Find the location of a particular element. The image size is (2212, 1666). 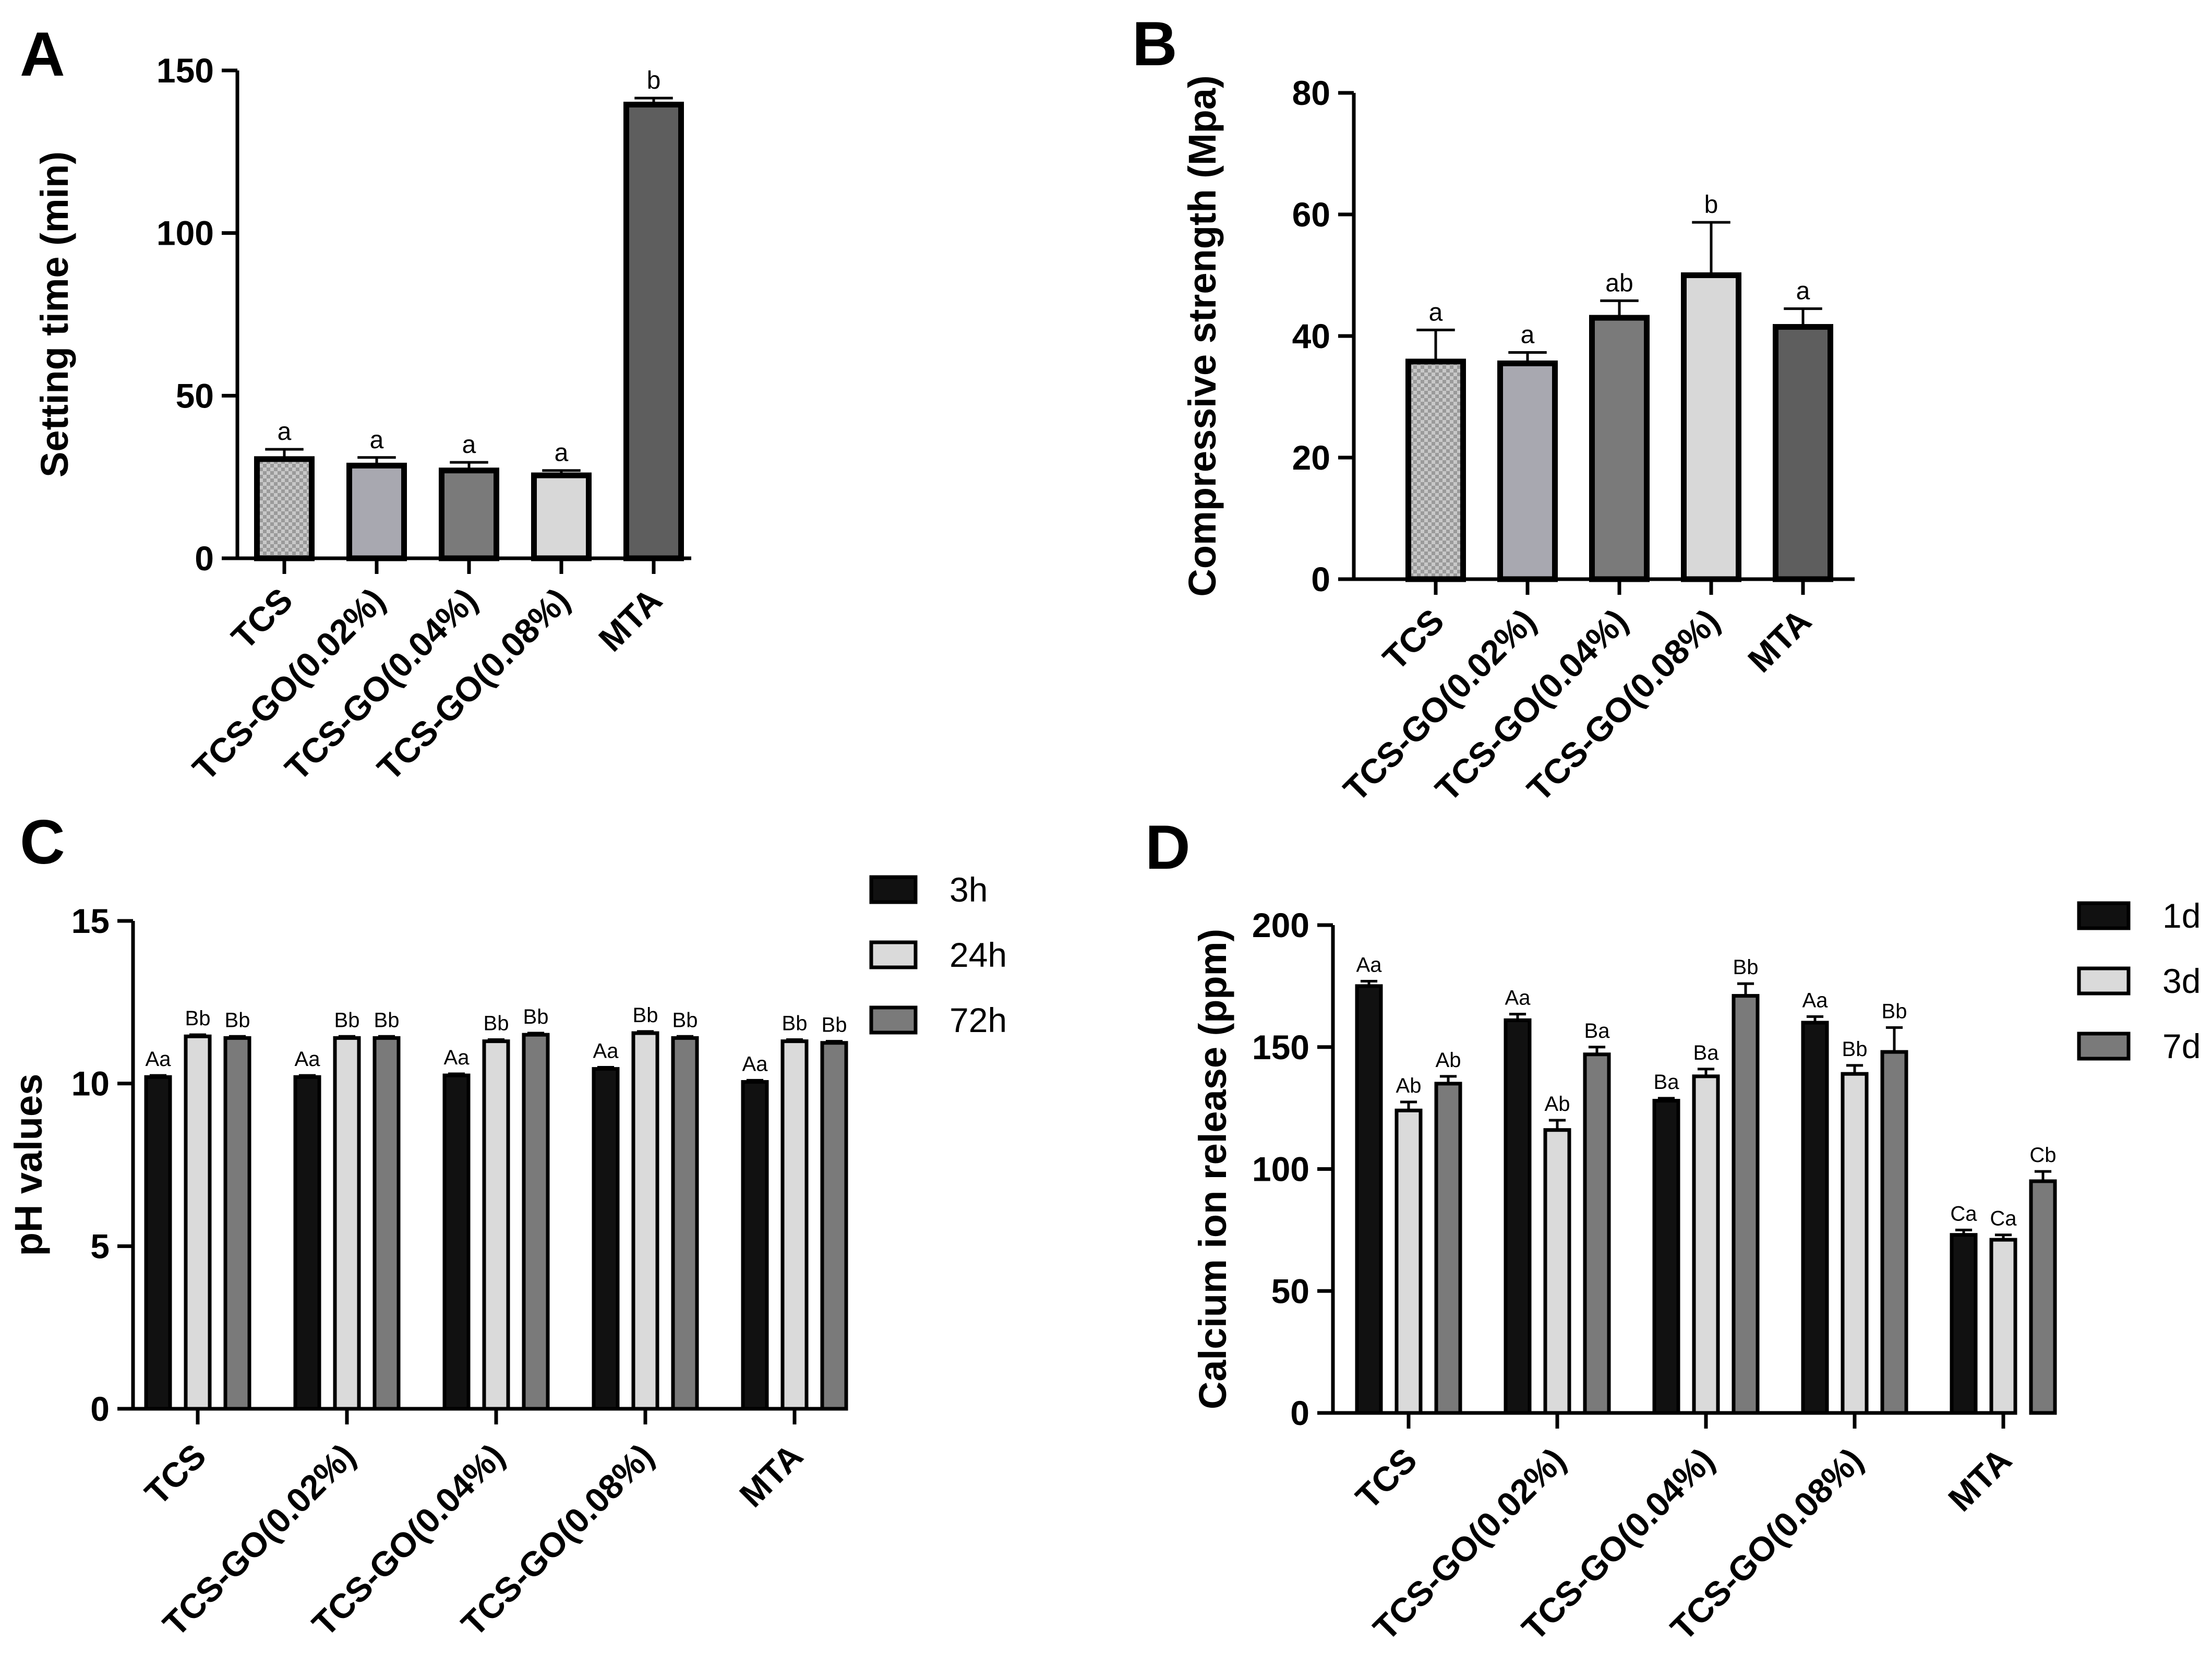

panel-a-significance-label: b is located at coordinates (654, 80).